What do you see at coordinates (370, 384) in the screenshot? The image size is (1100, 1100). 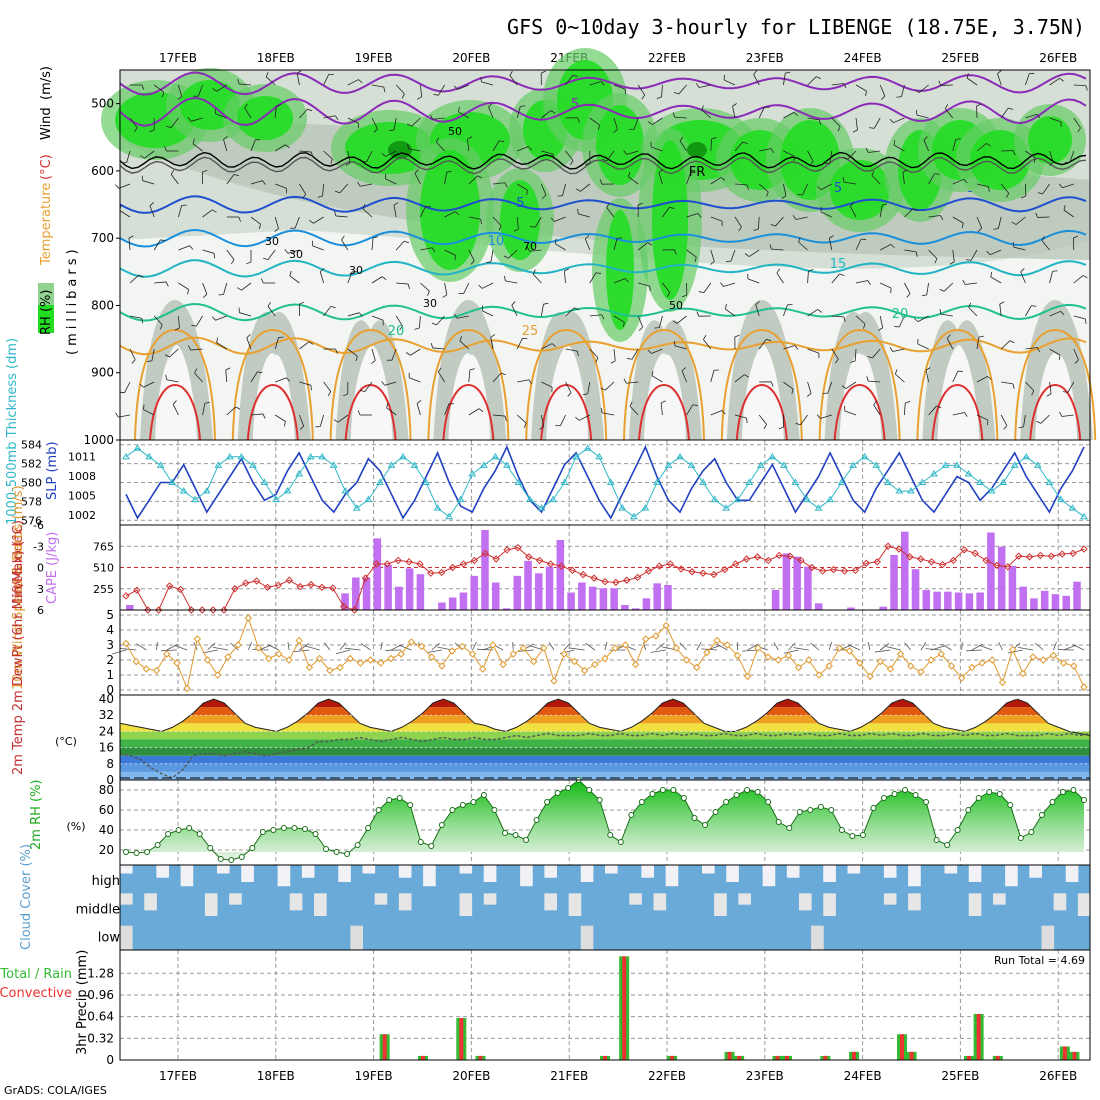 I see `warm-contour` at bounding box center [370, 384].